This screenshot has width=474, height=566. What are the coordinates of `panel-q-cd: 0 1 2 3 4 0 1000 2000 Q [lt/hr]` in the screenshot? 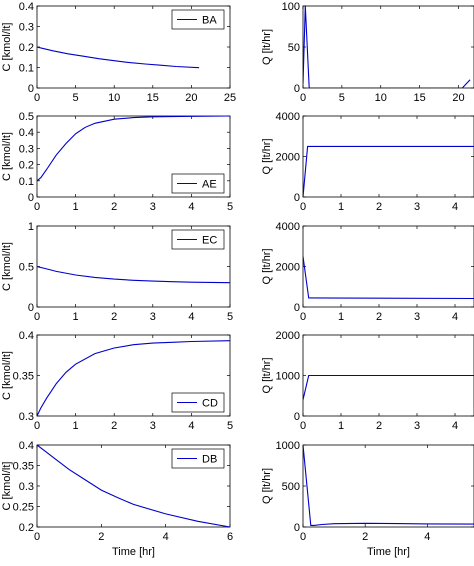 It's located at (367, 381).